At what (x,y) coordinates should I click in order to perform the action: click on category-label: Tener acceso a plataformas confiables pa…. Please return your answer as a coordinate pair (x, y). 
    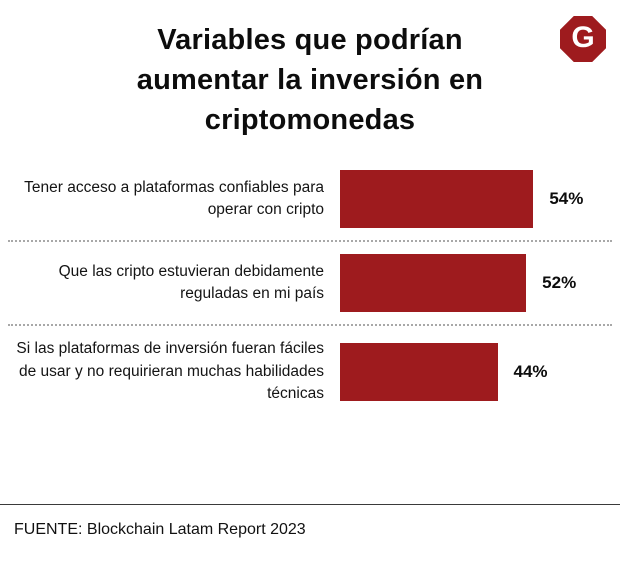
    Looking at the image, I should click on (174, 198).